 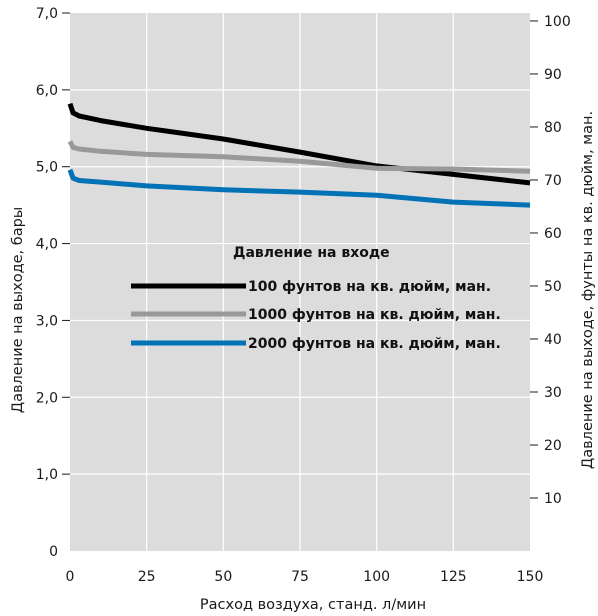 What do you see at coordinates (557, 22) in the screenshot?
I see `y-right-tick-label: 100` at bounding box center [557, 22].